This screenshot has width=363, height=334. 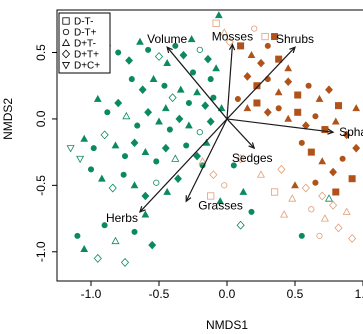 I want to click on y-tick-label: 0.5, so click(x=41, y=52).